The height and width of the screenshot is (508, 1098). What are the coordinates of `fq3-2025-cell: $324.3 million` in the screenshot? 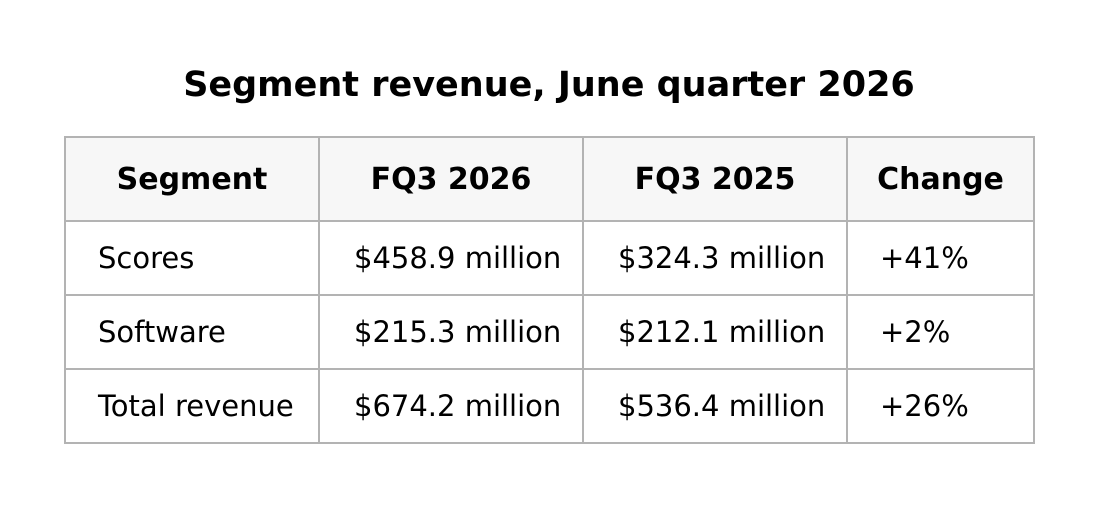 It's located at (715, 258).